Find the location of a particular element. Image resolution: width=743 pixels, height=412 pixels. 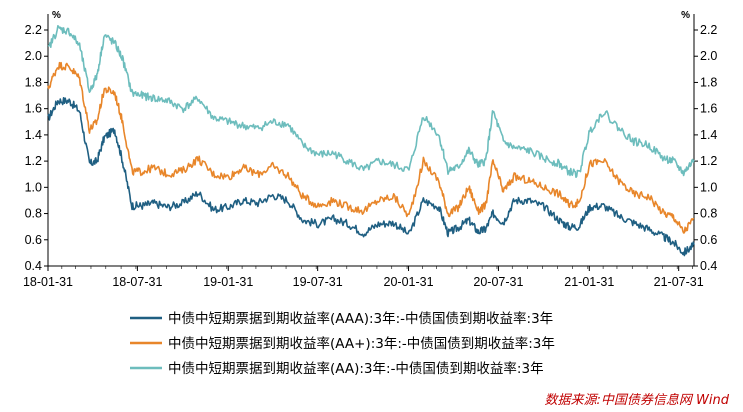

y-tick-label-right: 1.8 is located at coordinates (708, 82).